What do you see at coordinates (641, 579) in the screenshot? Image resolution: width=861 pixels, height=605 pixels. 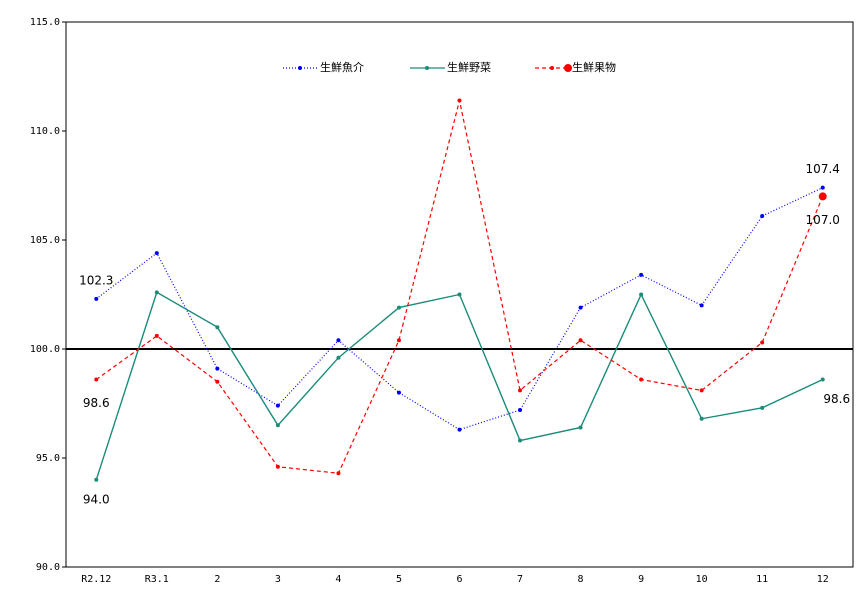 I see `x-tick-label: 9` at bounding box center [641, 579].